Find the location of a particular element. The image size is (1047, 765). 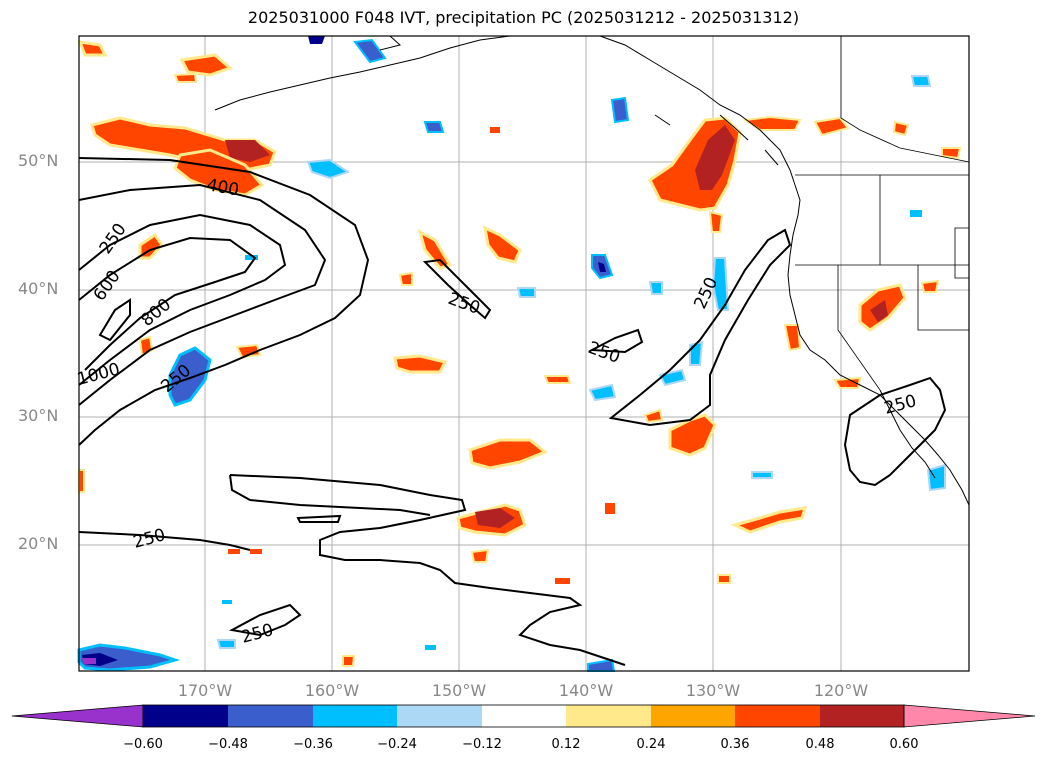

ivt-contour-250-l is located at coordinates (895, 431).